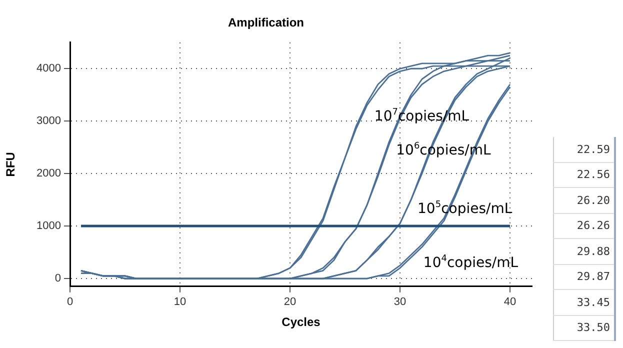 Image resolution: width=623 pixels, height=348 pixels. What do you see at coordinates (510, 302) in the screenshot?
I see `x-tick-label: 40` at bounding box center [510, 302].